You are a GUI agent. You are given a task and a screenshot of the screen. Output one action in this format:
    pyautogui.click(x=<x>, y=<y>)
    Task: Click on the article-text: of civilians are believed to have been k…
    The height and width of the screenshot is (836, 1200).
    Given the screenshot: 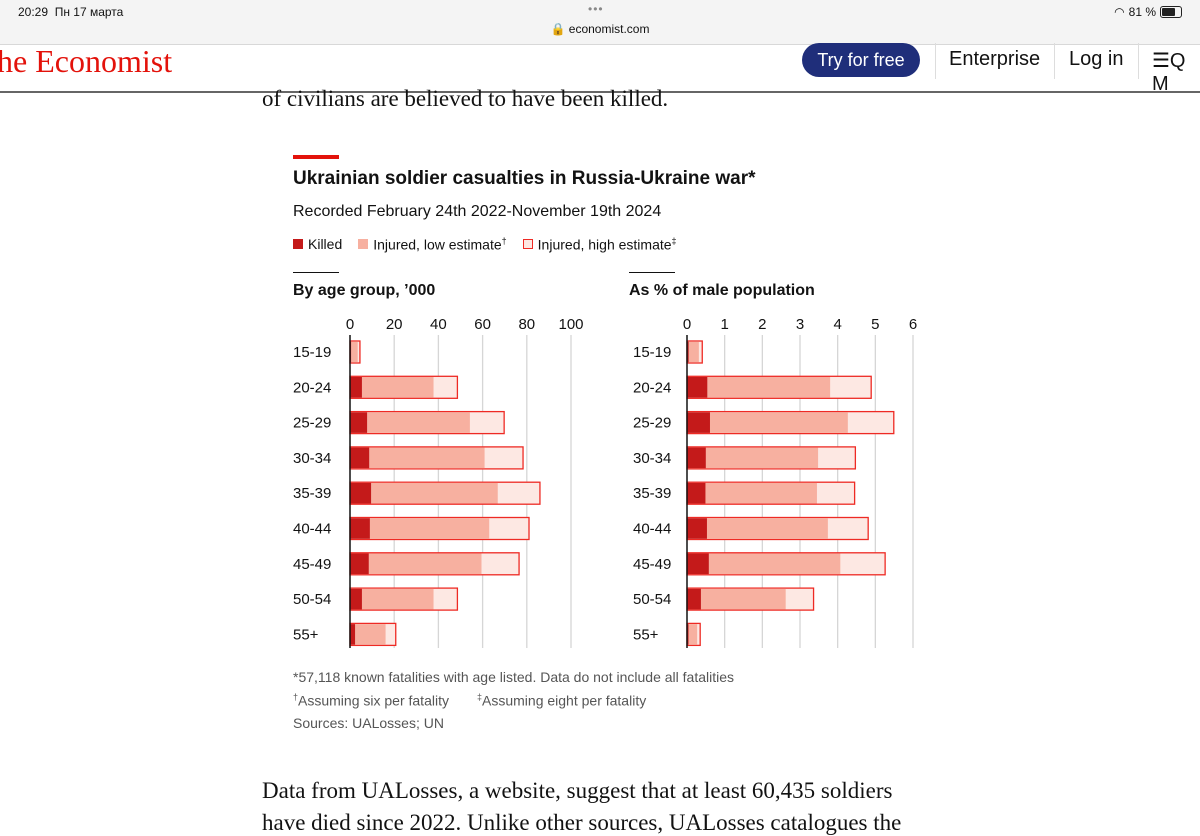 What is the action you would take?
    pyautogui.click(x=465, y=98)
    